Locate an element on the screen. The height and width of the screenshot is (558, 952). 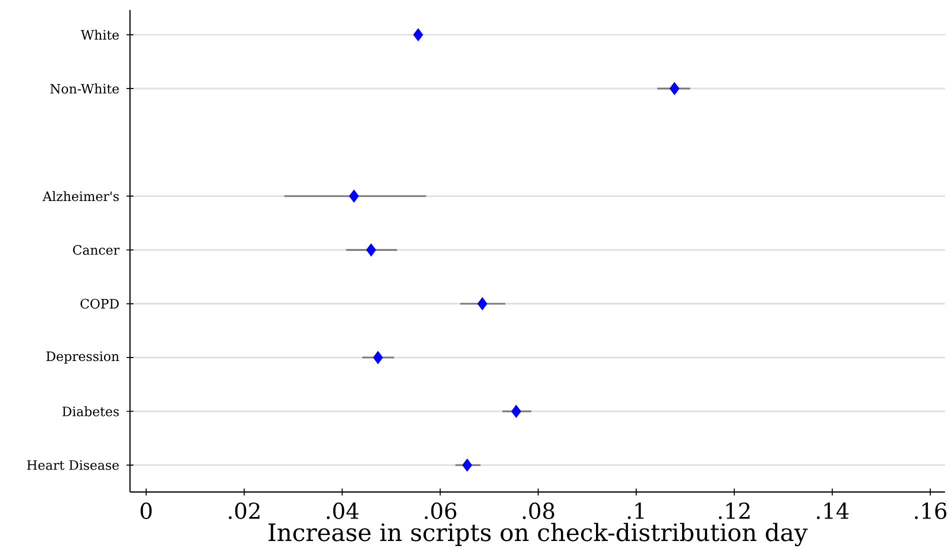
y-tick-label: Depression is located at coordinates (83, 357).